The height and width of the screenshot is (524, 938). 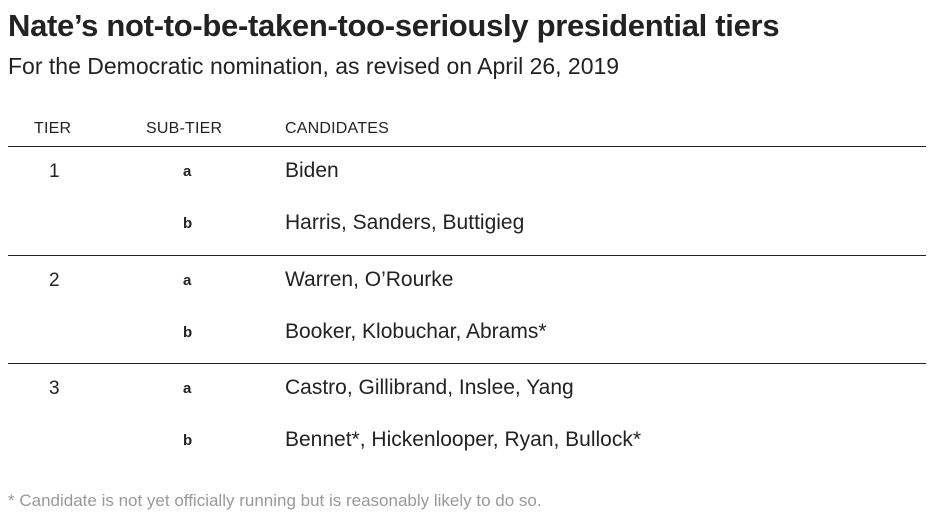 What do you see at coordinates (53, 128) in the screenshot?
I see `column-header-tier: TIER` at bounding box center [53, 128].